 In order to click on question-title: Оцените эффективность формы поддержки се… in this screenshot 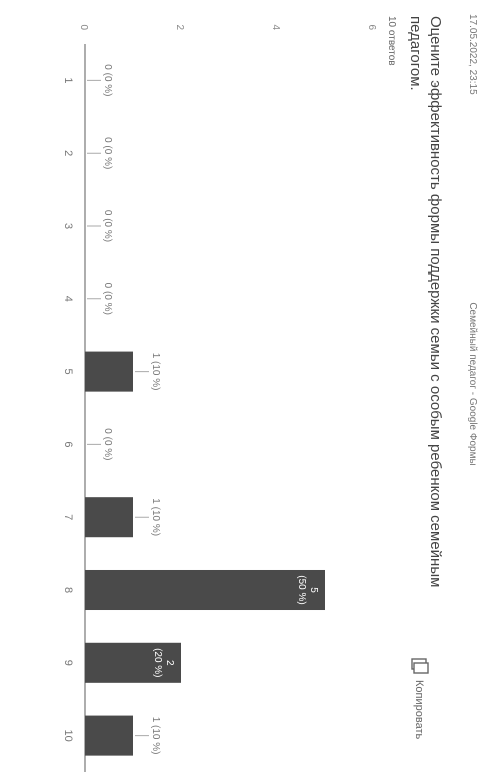, I will do `click(425, 302)`.